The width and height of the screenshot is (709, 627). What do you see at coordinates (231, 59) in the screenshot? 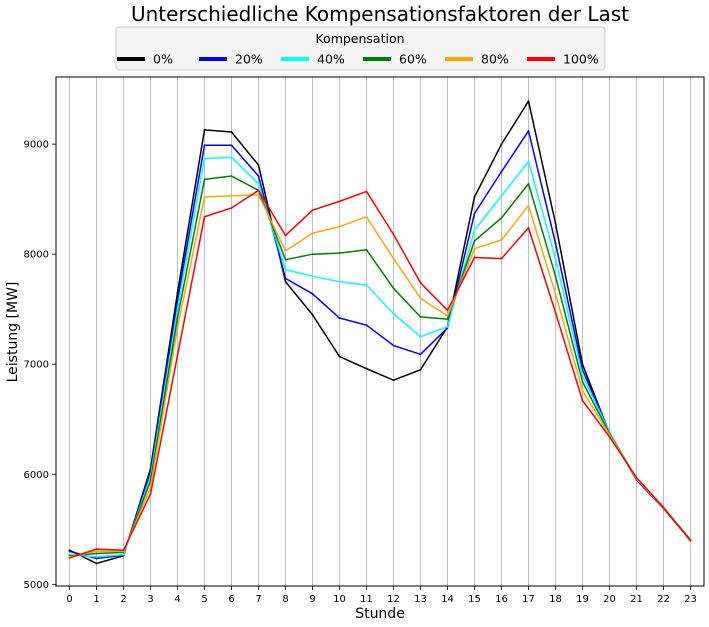
I see `legend-item: 20%` at bounding box center [231, 59].